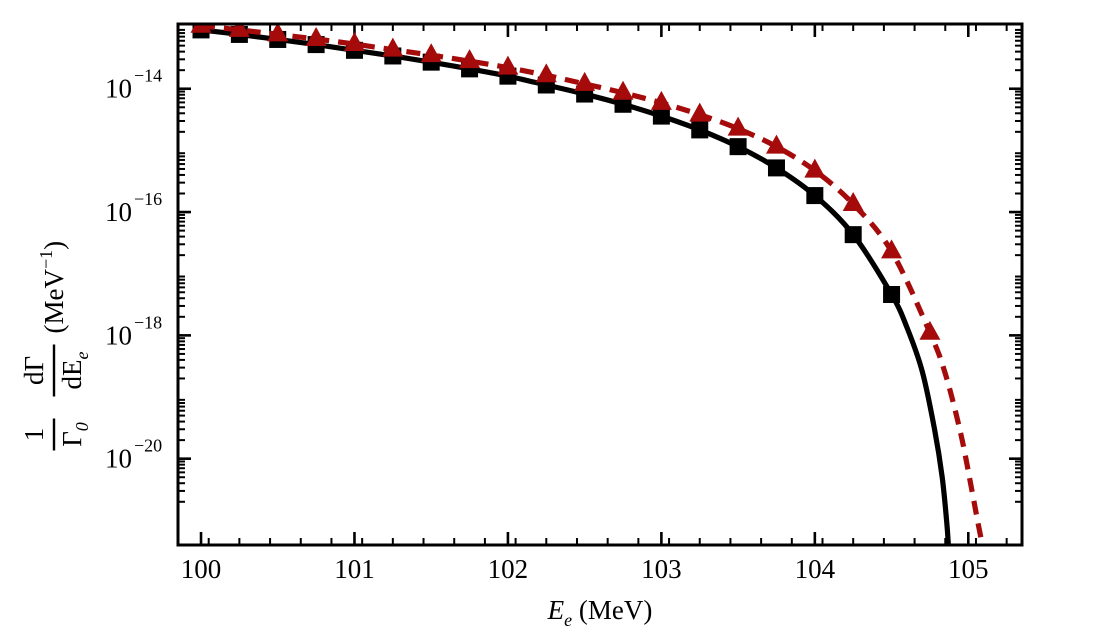  I want to click on x-title-subscript: e, so click(568, 620).